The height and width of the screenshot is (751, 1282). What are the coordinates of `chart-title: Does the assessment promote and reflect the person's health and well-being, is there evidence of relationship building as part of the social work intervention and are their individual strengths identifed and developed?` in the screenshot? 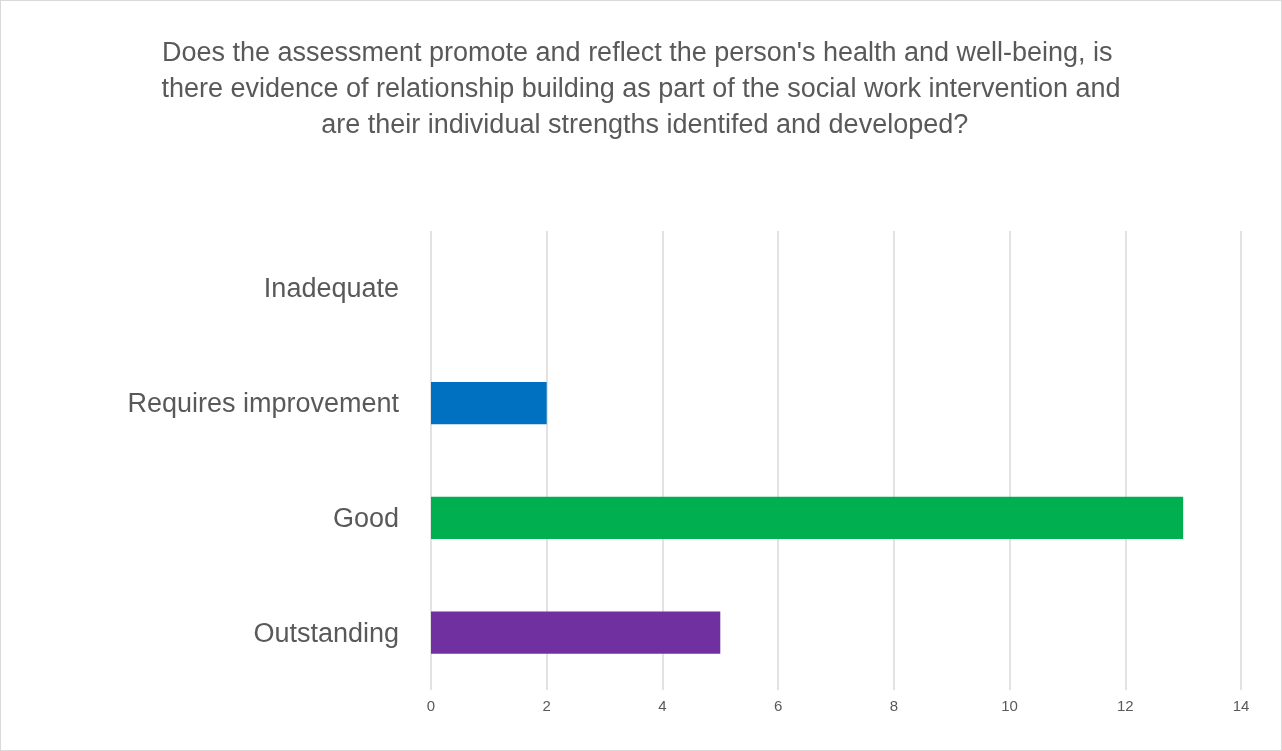 It's located at (641, 88).